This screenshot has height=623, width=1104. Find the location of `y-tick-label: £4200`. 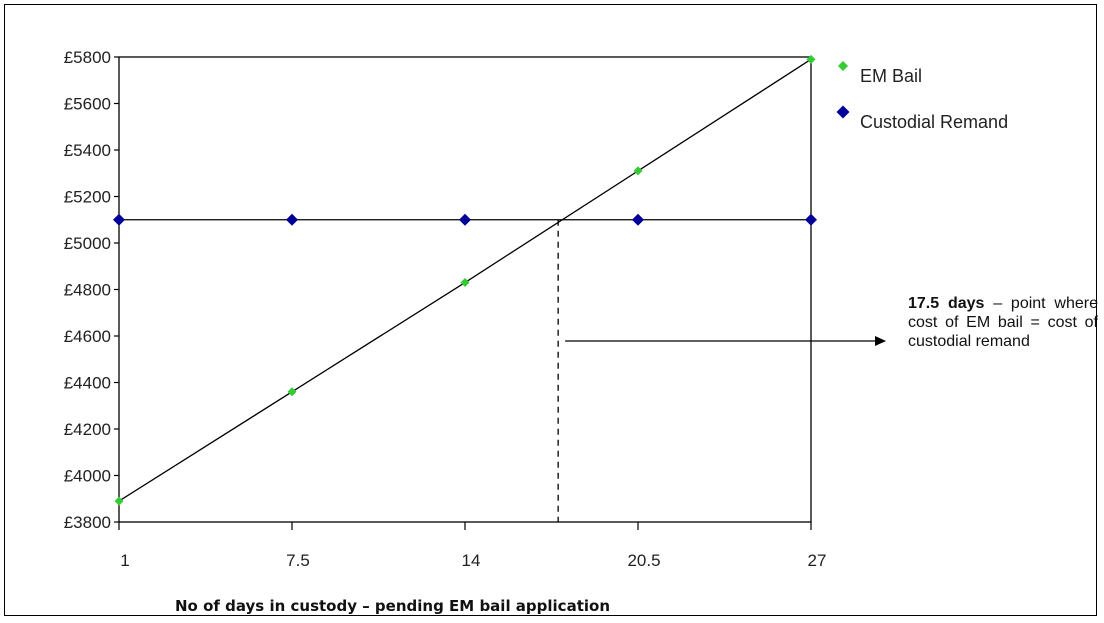

y-tick-label: £4200 is located at coordinates (87, 429).